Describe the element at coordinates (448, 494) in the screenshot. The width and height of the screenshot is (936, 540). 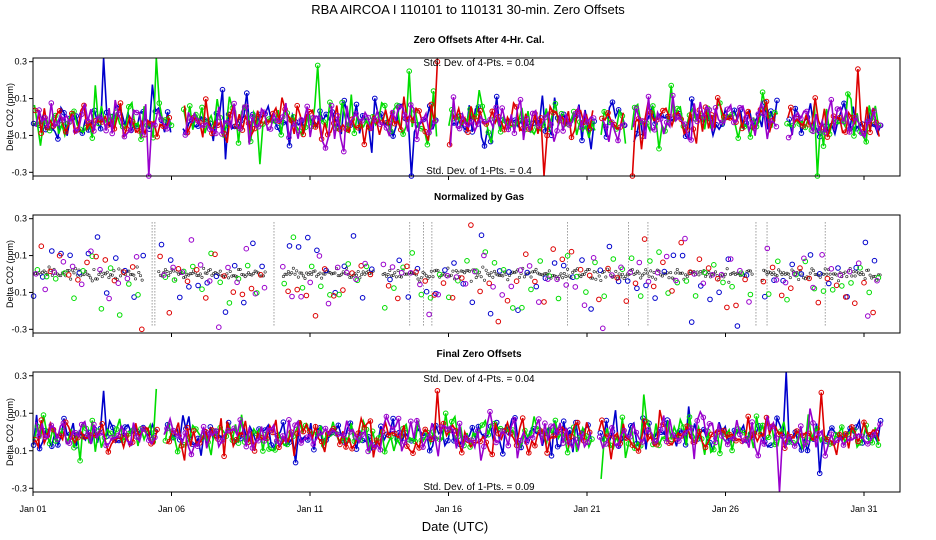
I see `x-axis-ticks` at that location.